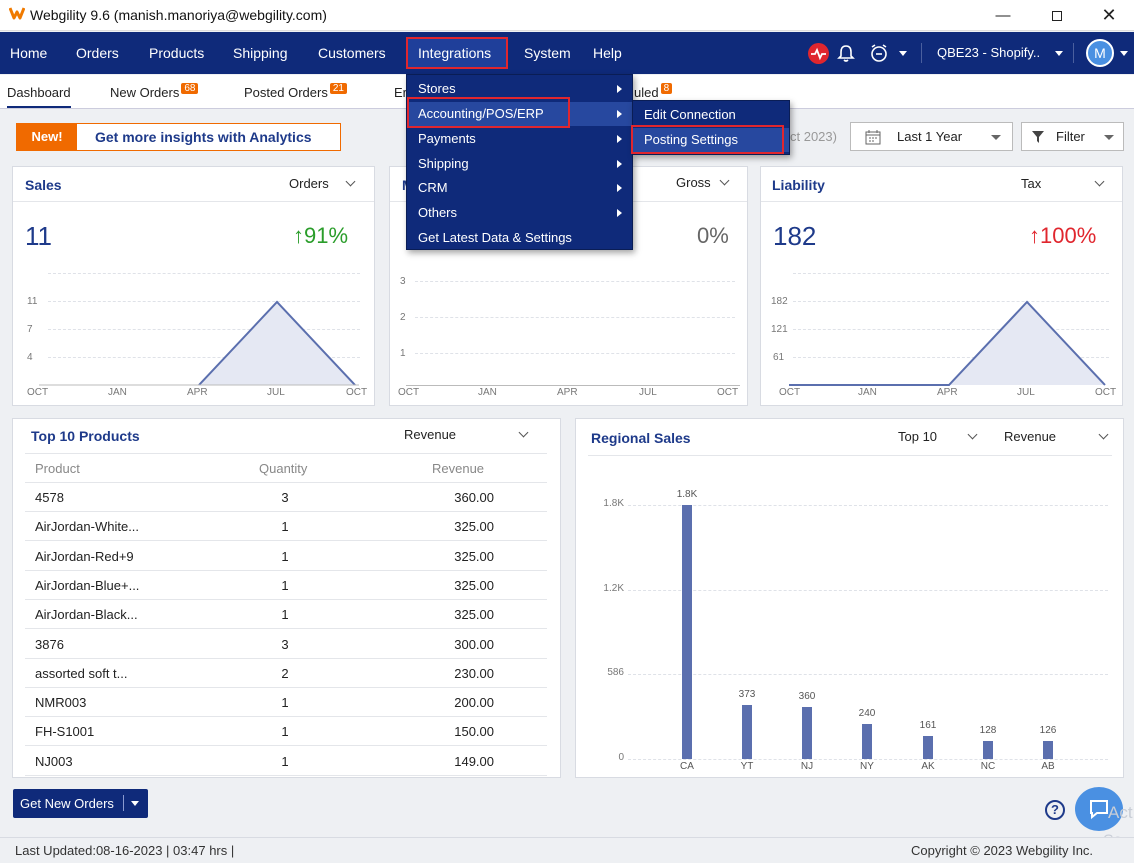 The image size is (1134, 863). I want to click on maximize-button, so click(1057, 15).